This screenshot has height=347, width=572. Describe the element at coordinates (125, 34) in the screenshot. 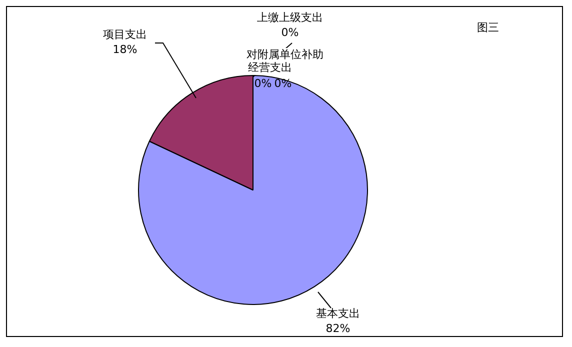

I see `slice-label: 项目支出` at that location.